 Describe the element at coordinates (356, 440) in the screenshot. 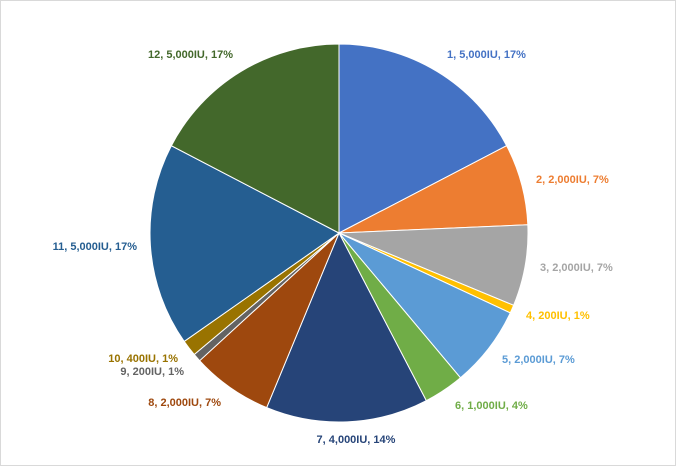

I see `data-label-7: 7, 4,000IU, 14%` at that location.